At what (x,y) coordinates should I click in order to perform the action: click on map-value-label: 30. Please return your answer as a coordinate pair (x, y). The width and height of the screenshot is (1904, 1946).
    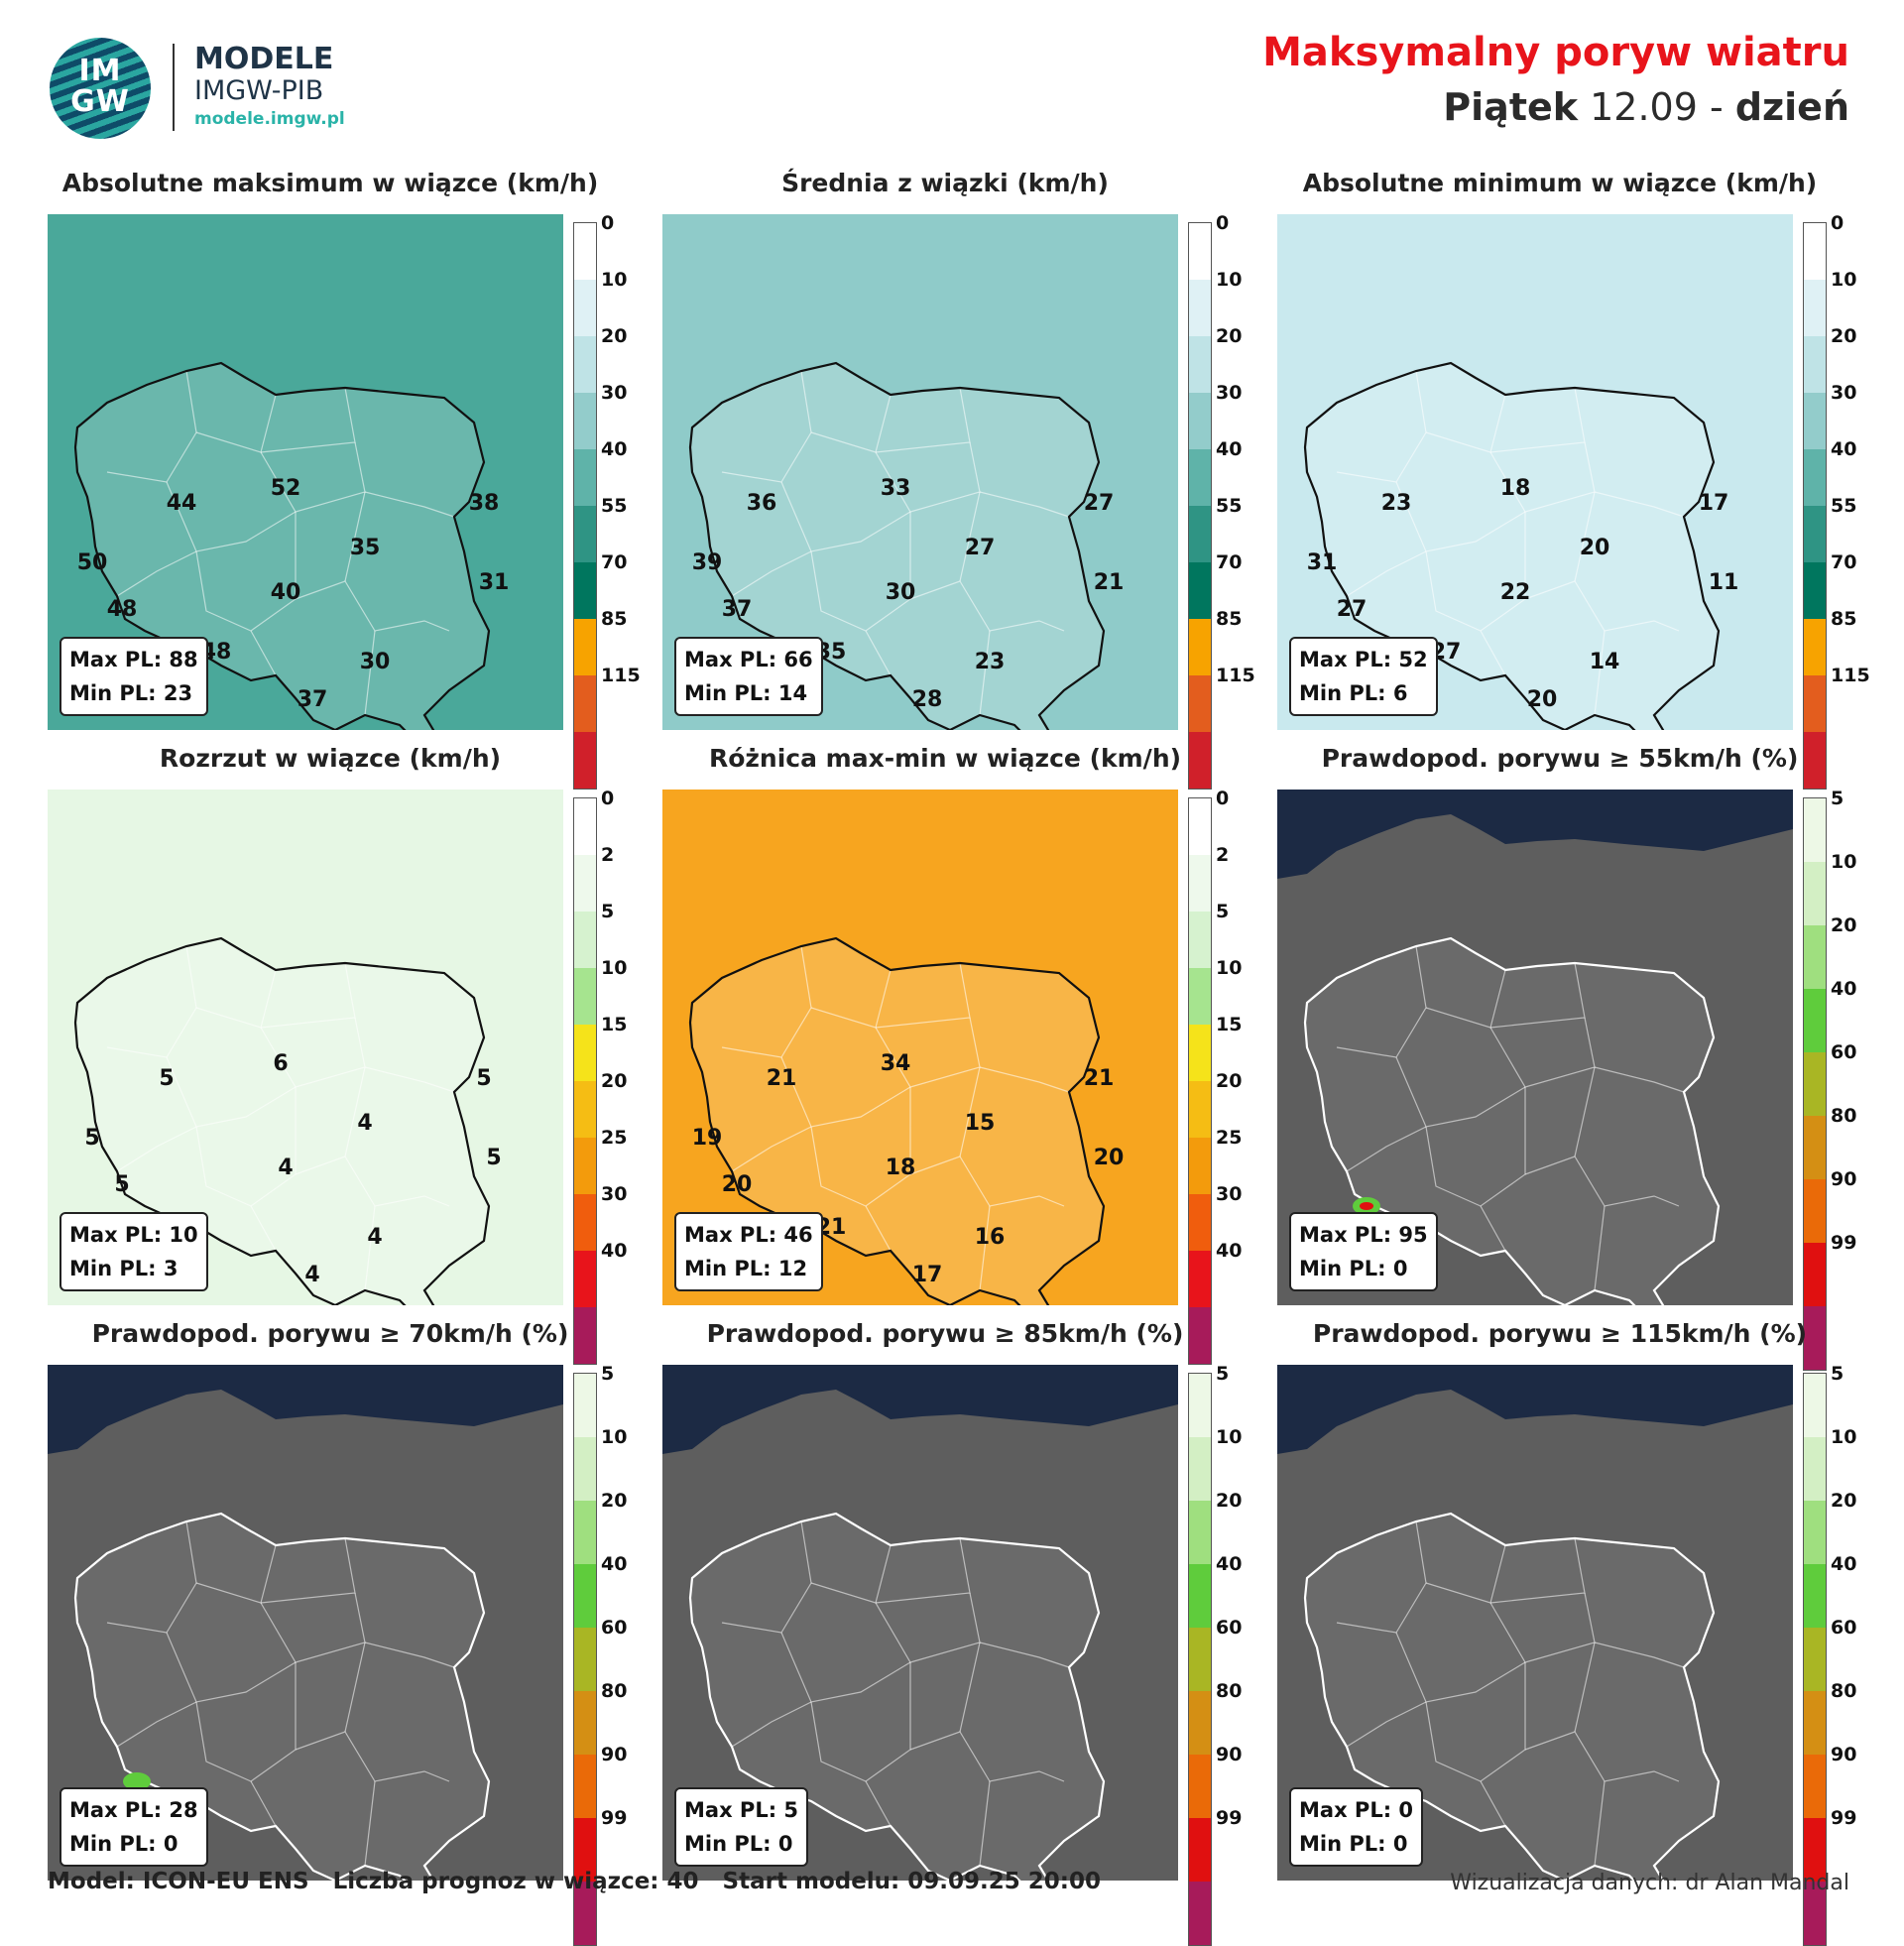
    Looking at the image, I should click on (901, 592).